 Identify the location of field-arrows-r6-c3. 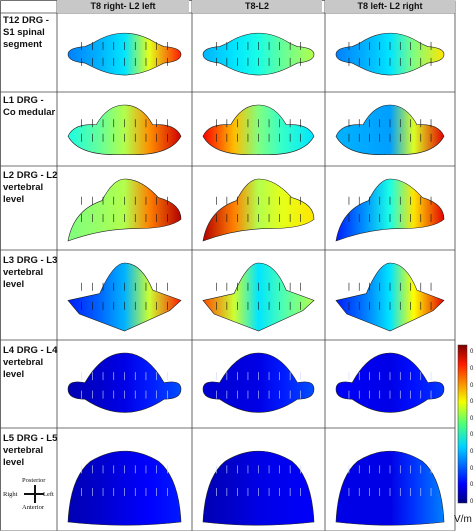
(390, 481).